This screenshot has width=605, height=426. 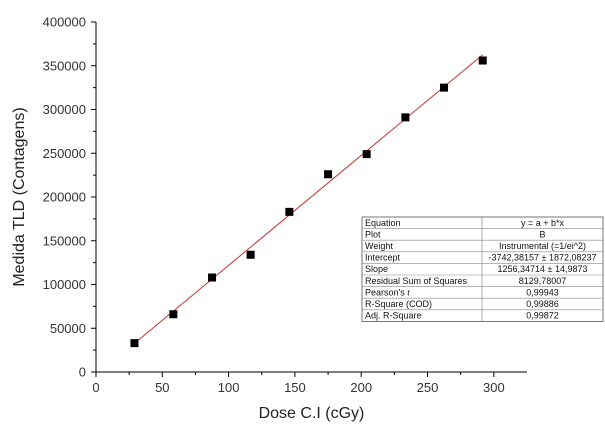 I want to click on x-tick-label: 250, so click(x=428, y=387).